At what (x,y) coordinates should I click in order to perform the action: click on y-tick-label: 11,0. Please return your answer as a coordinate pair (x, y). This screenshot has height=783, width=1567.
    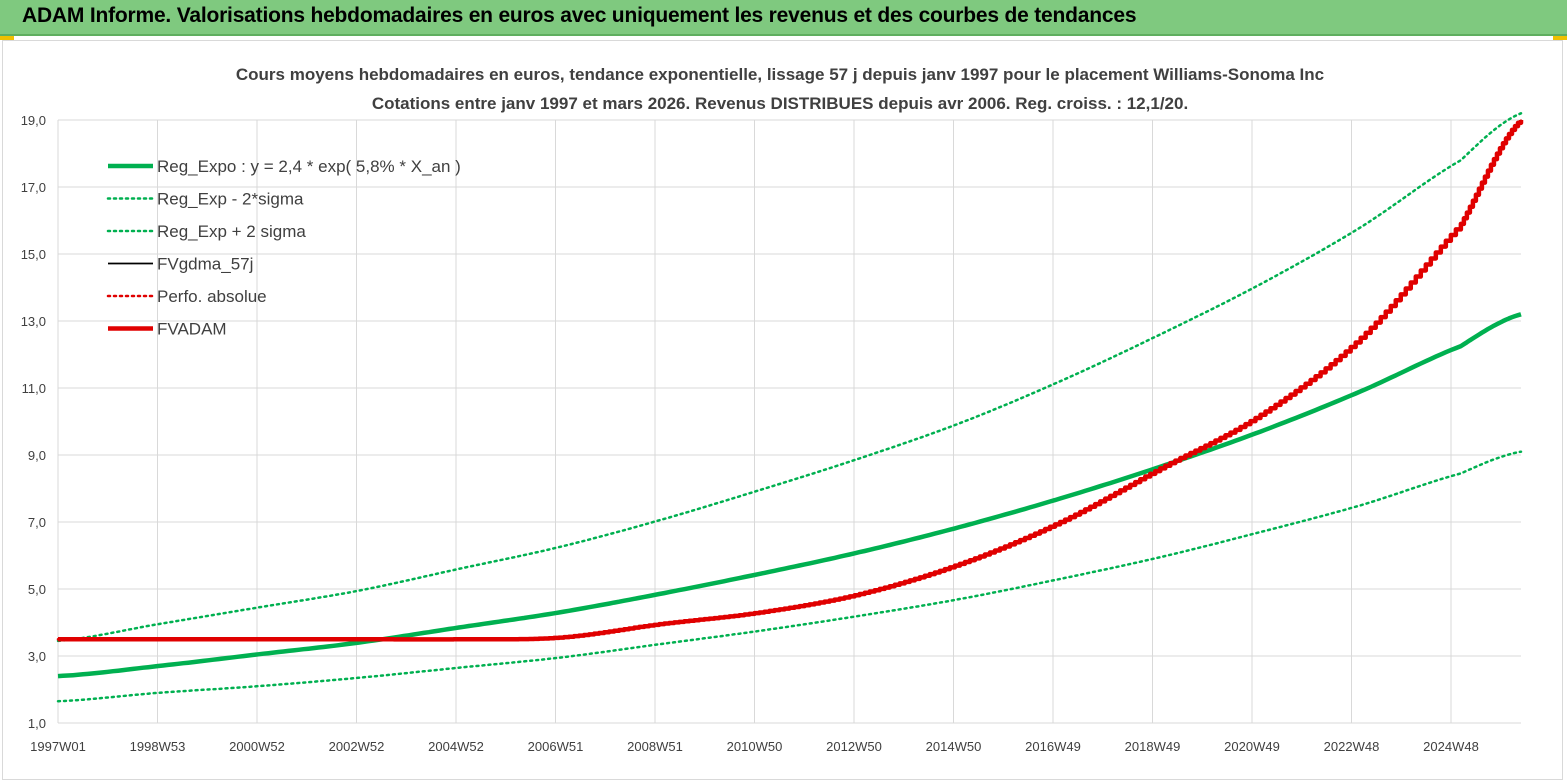
    Looking at the image, I should click on (34, 388).